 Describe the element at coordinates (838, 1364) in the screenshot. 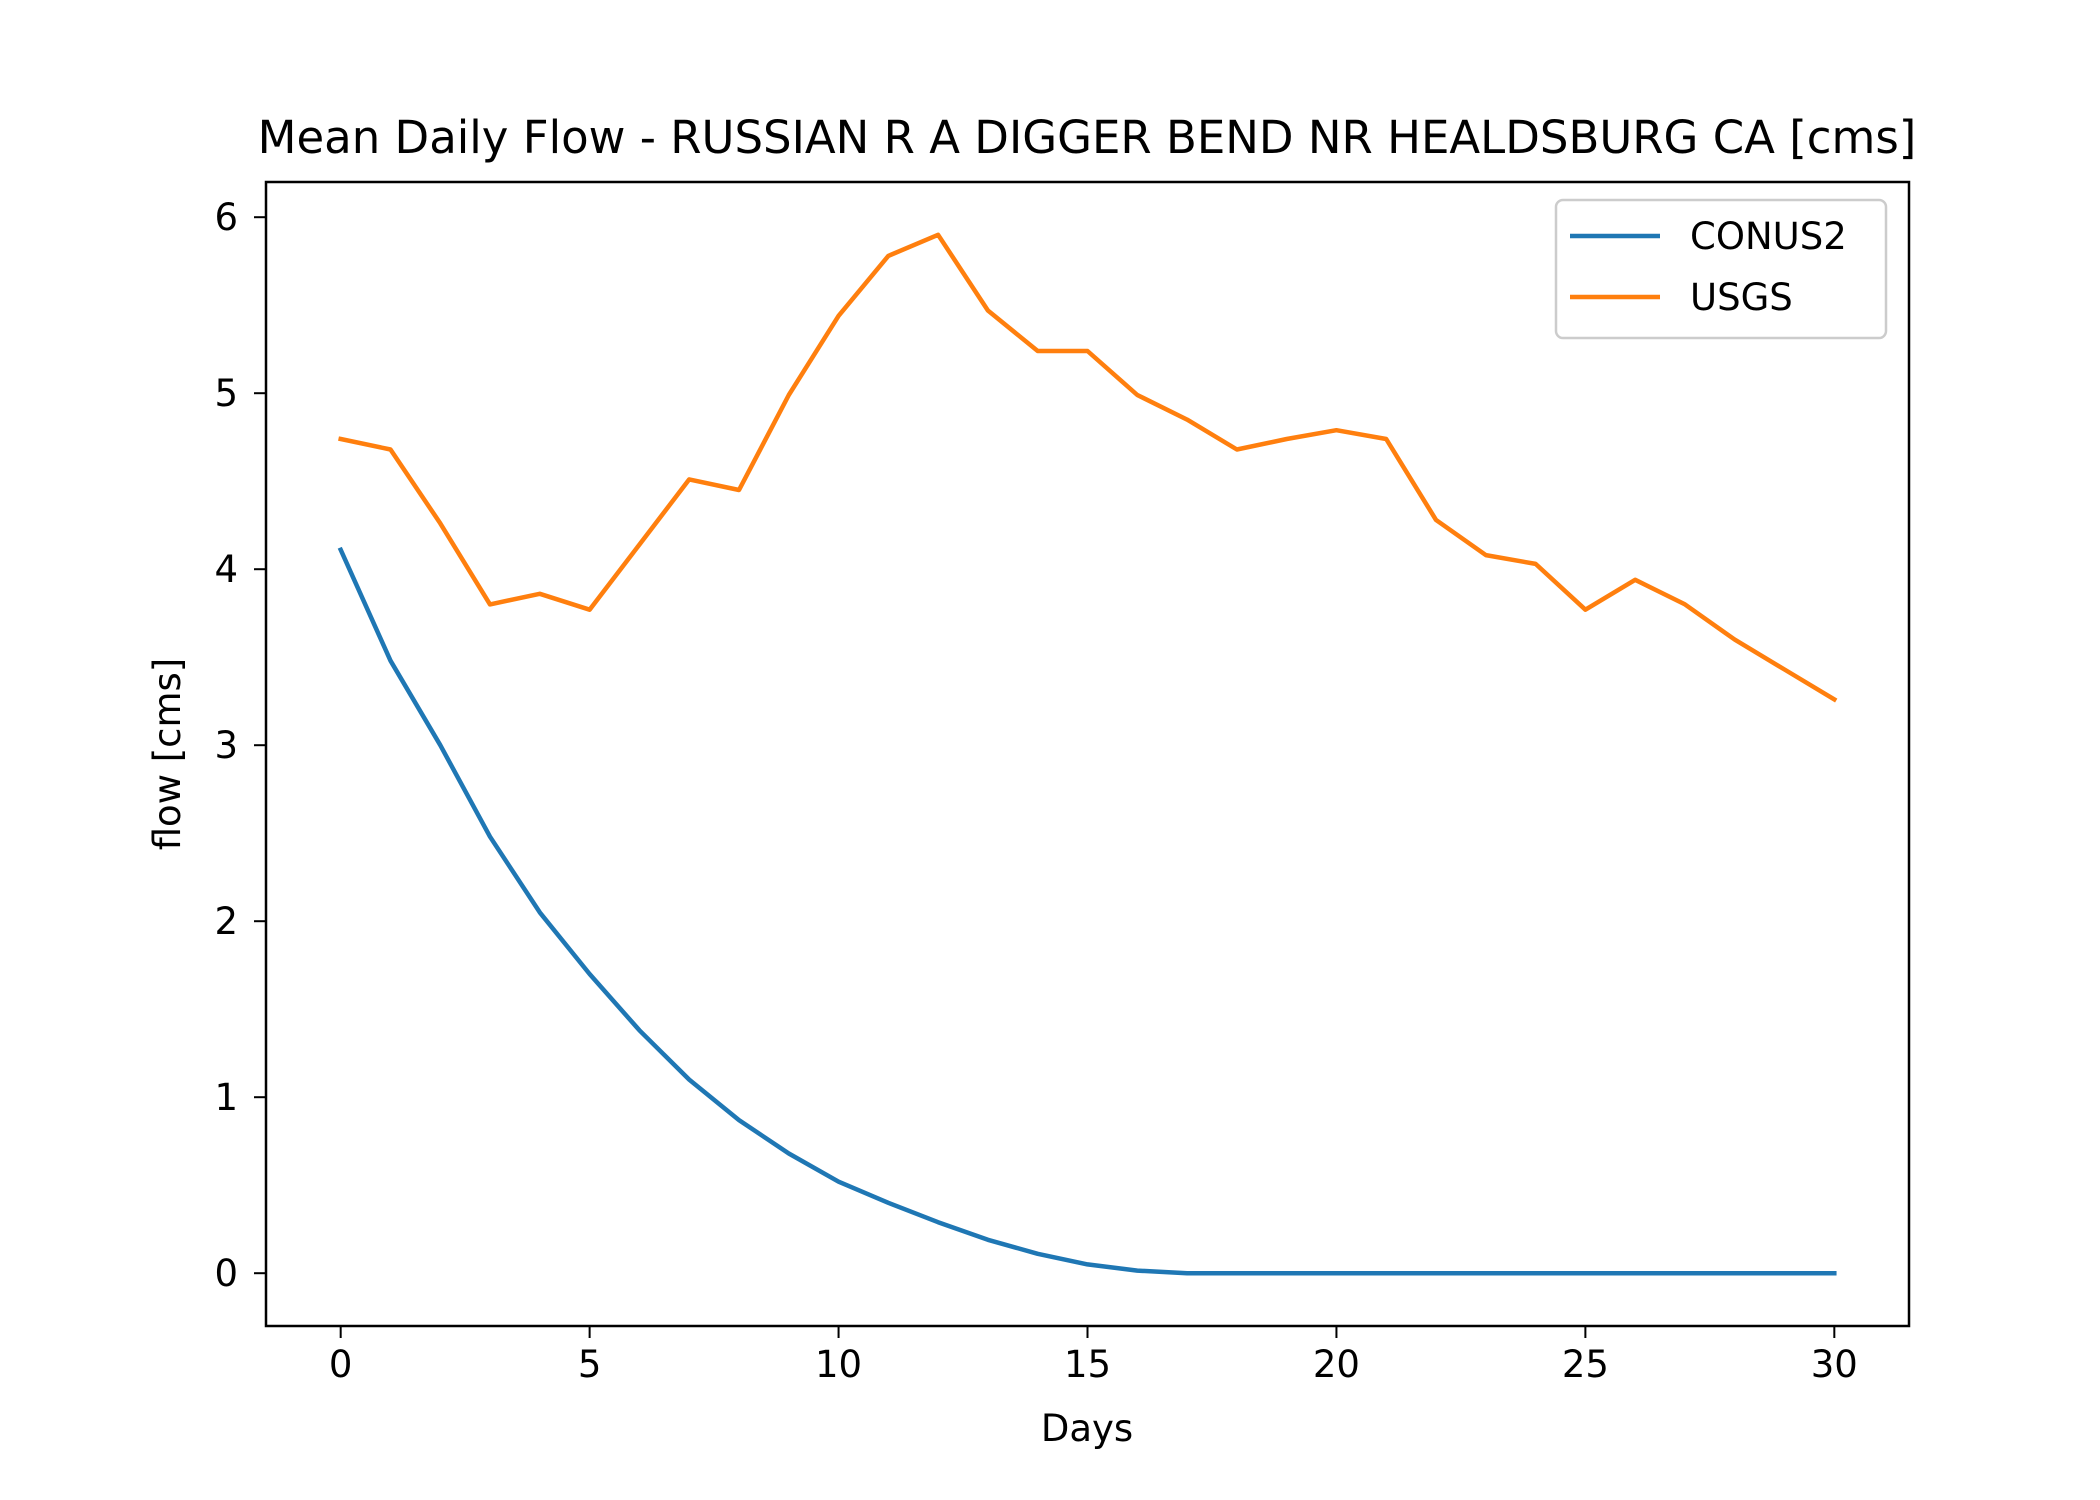

I see `x-tick-label: 10` at that location.